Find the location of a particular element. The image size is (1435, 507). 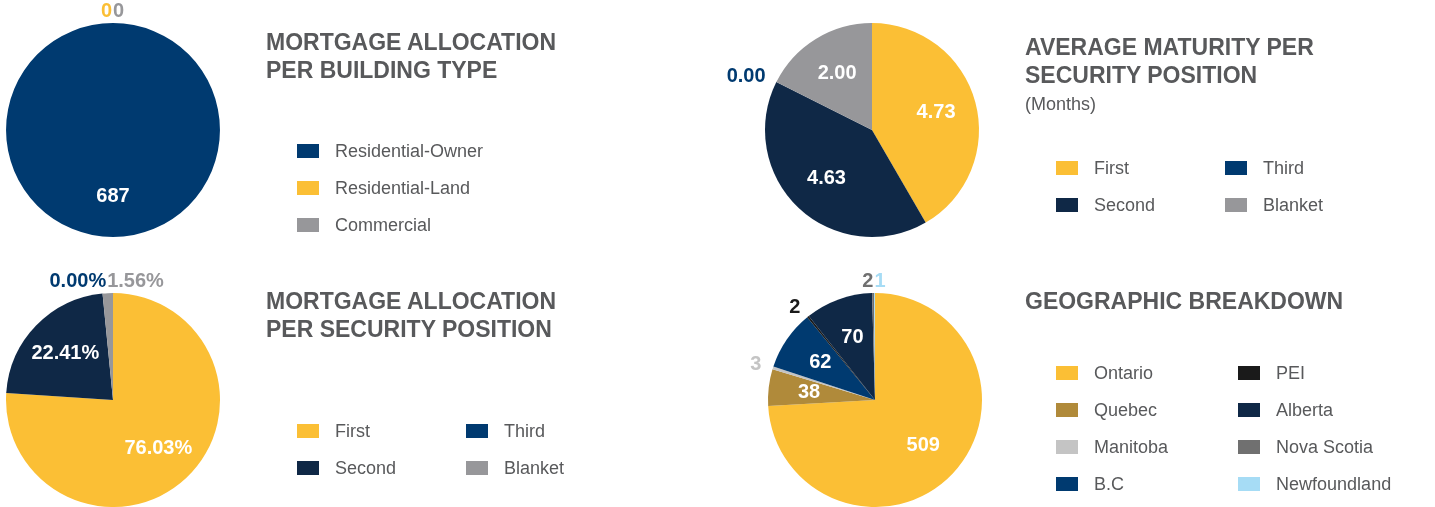

text: AVERAGE MATURITY PER SECURITY POSITION is located at coordinates (1170, 61).